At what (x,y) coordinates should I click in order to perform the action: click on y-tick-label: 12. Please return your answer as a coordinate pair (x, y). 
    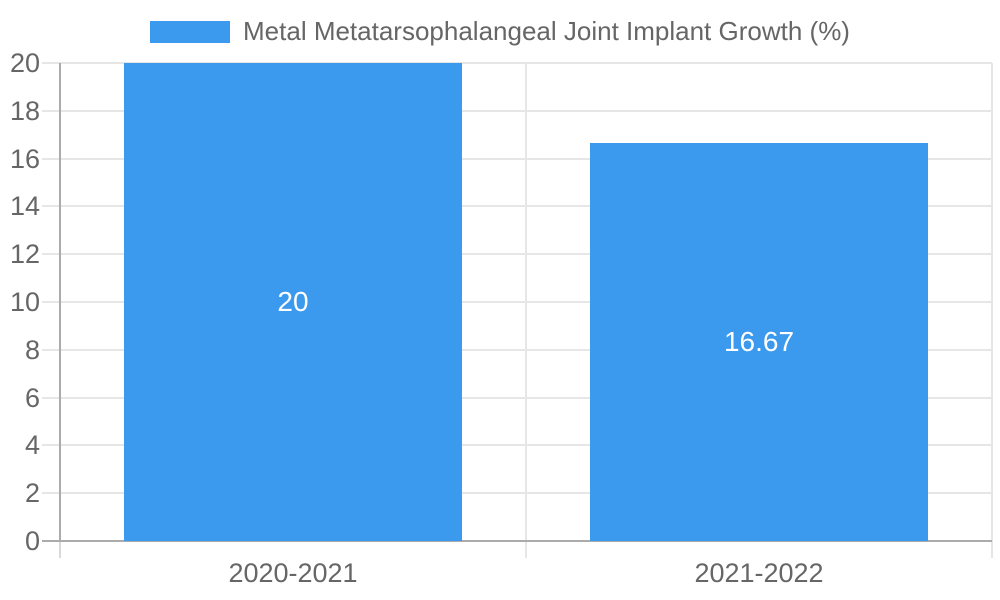
    Looking at the image, I should click on (24, 254).